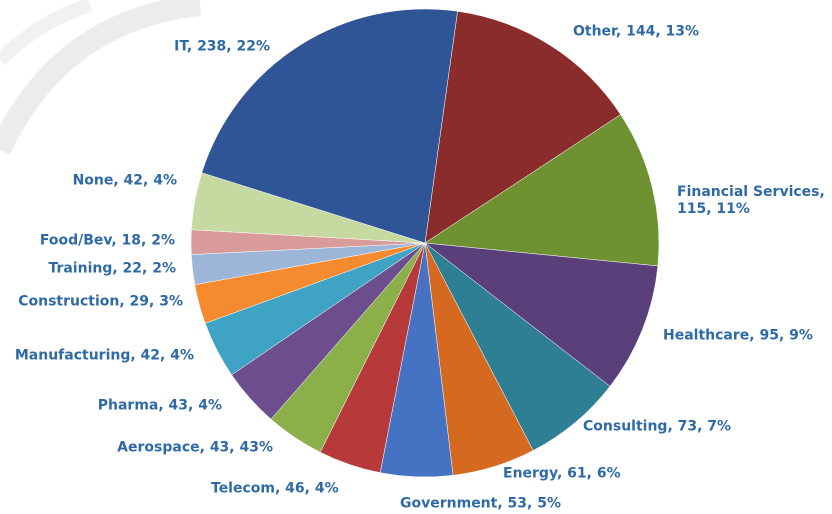 Image resolution: width=832 pixels, height=514 pixels. I want to click on data-label: Energy, 61, 6%, so click(562, 473).